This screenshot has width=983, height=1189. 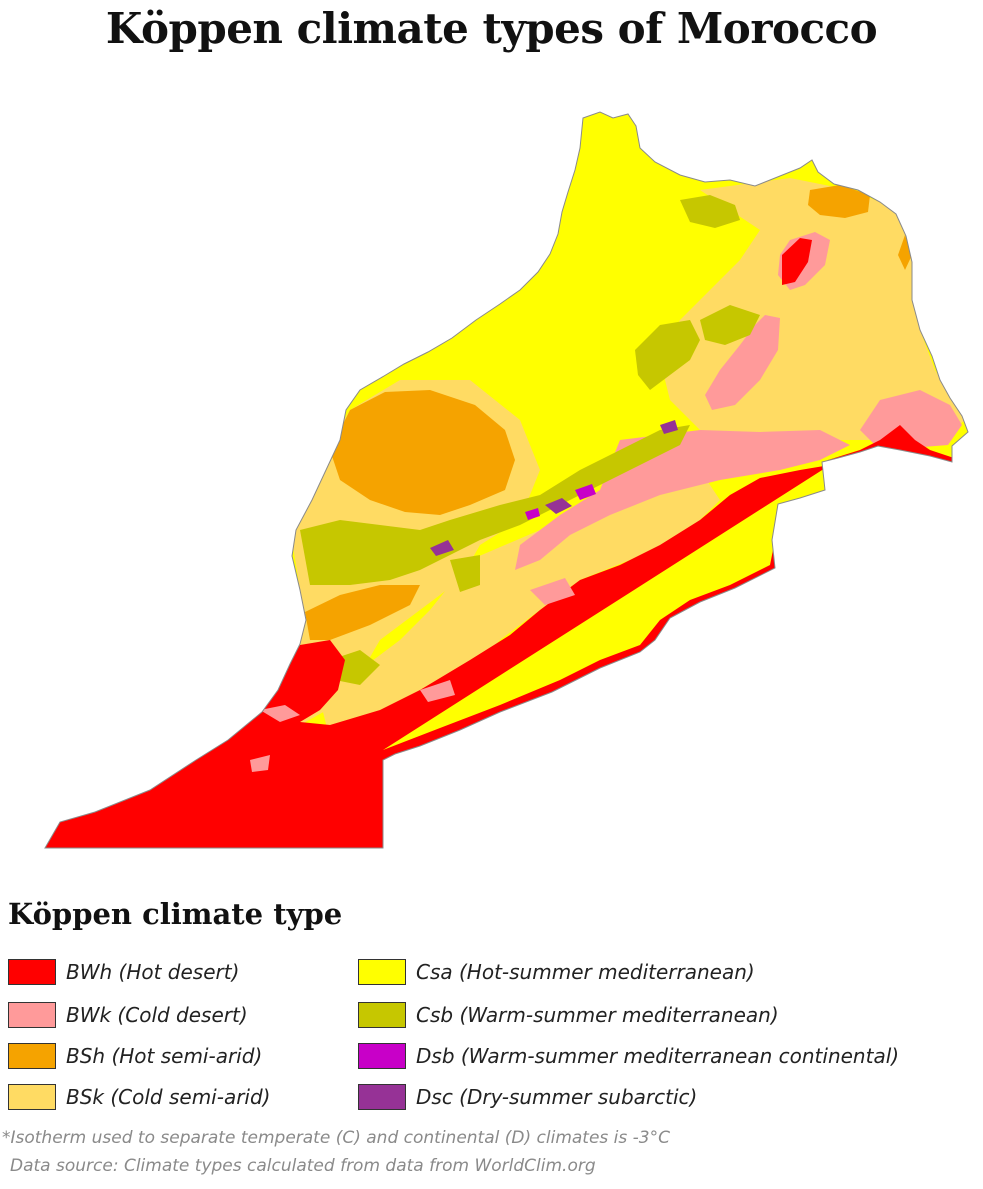 What do you see at coordinates (491, 28) in the screenshot?
I see `map-title: Köppen climate types of Morocco` at bounding box center [491, 28].